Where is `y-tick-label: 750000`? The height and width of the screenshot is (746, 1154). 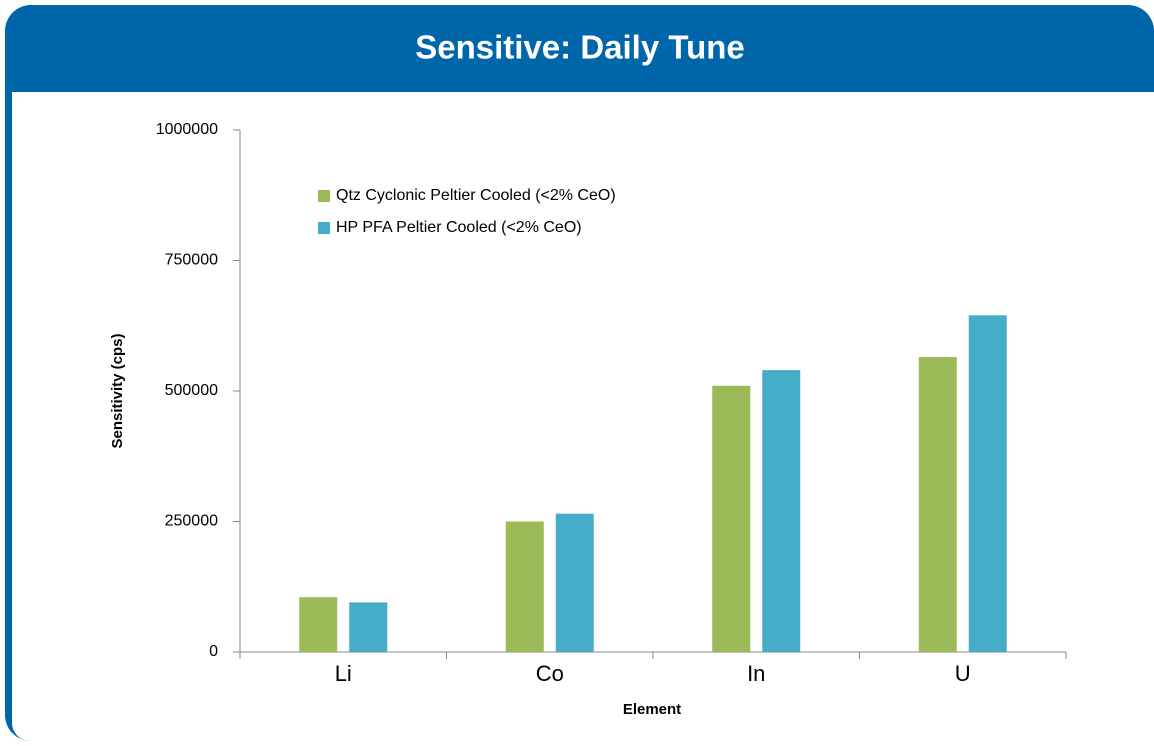 y-tick-label: 750000 is located at coordinates (191, 260).